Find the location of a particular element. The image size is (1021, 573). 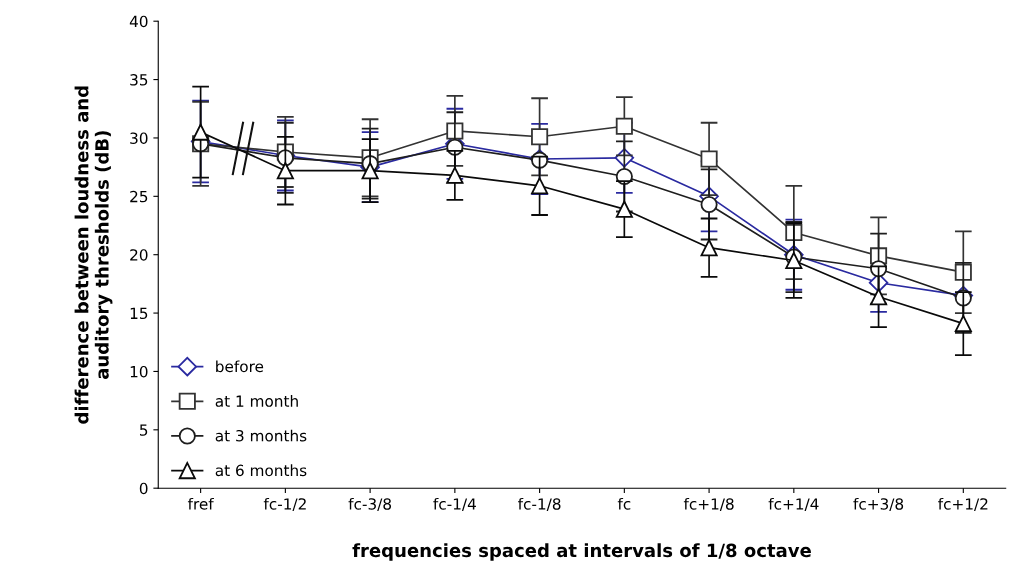

x-tick-label: fc+1/4 is located at coordinates (793, 504).